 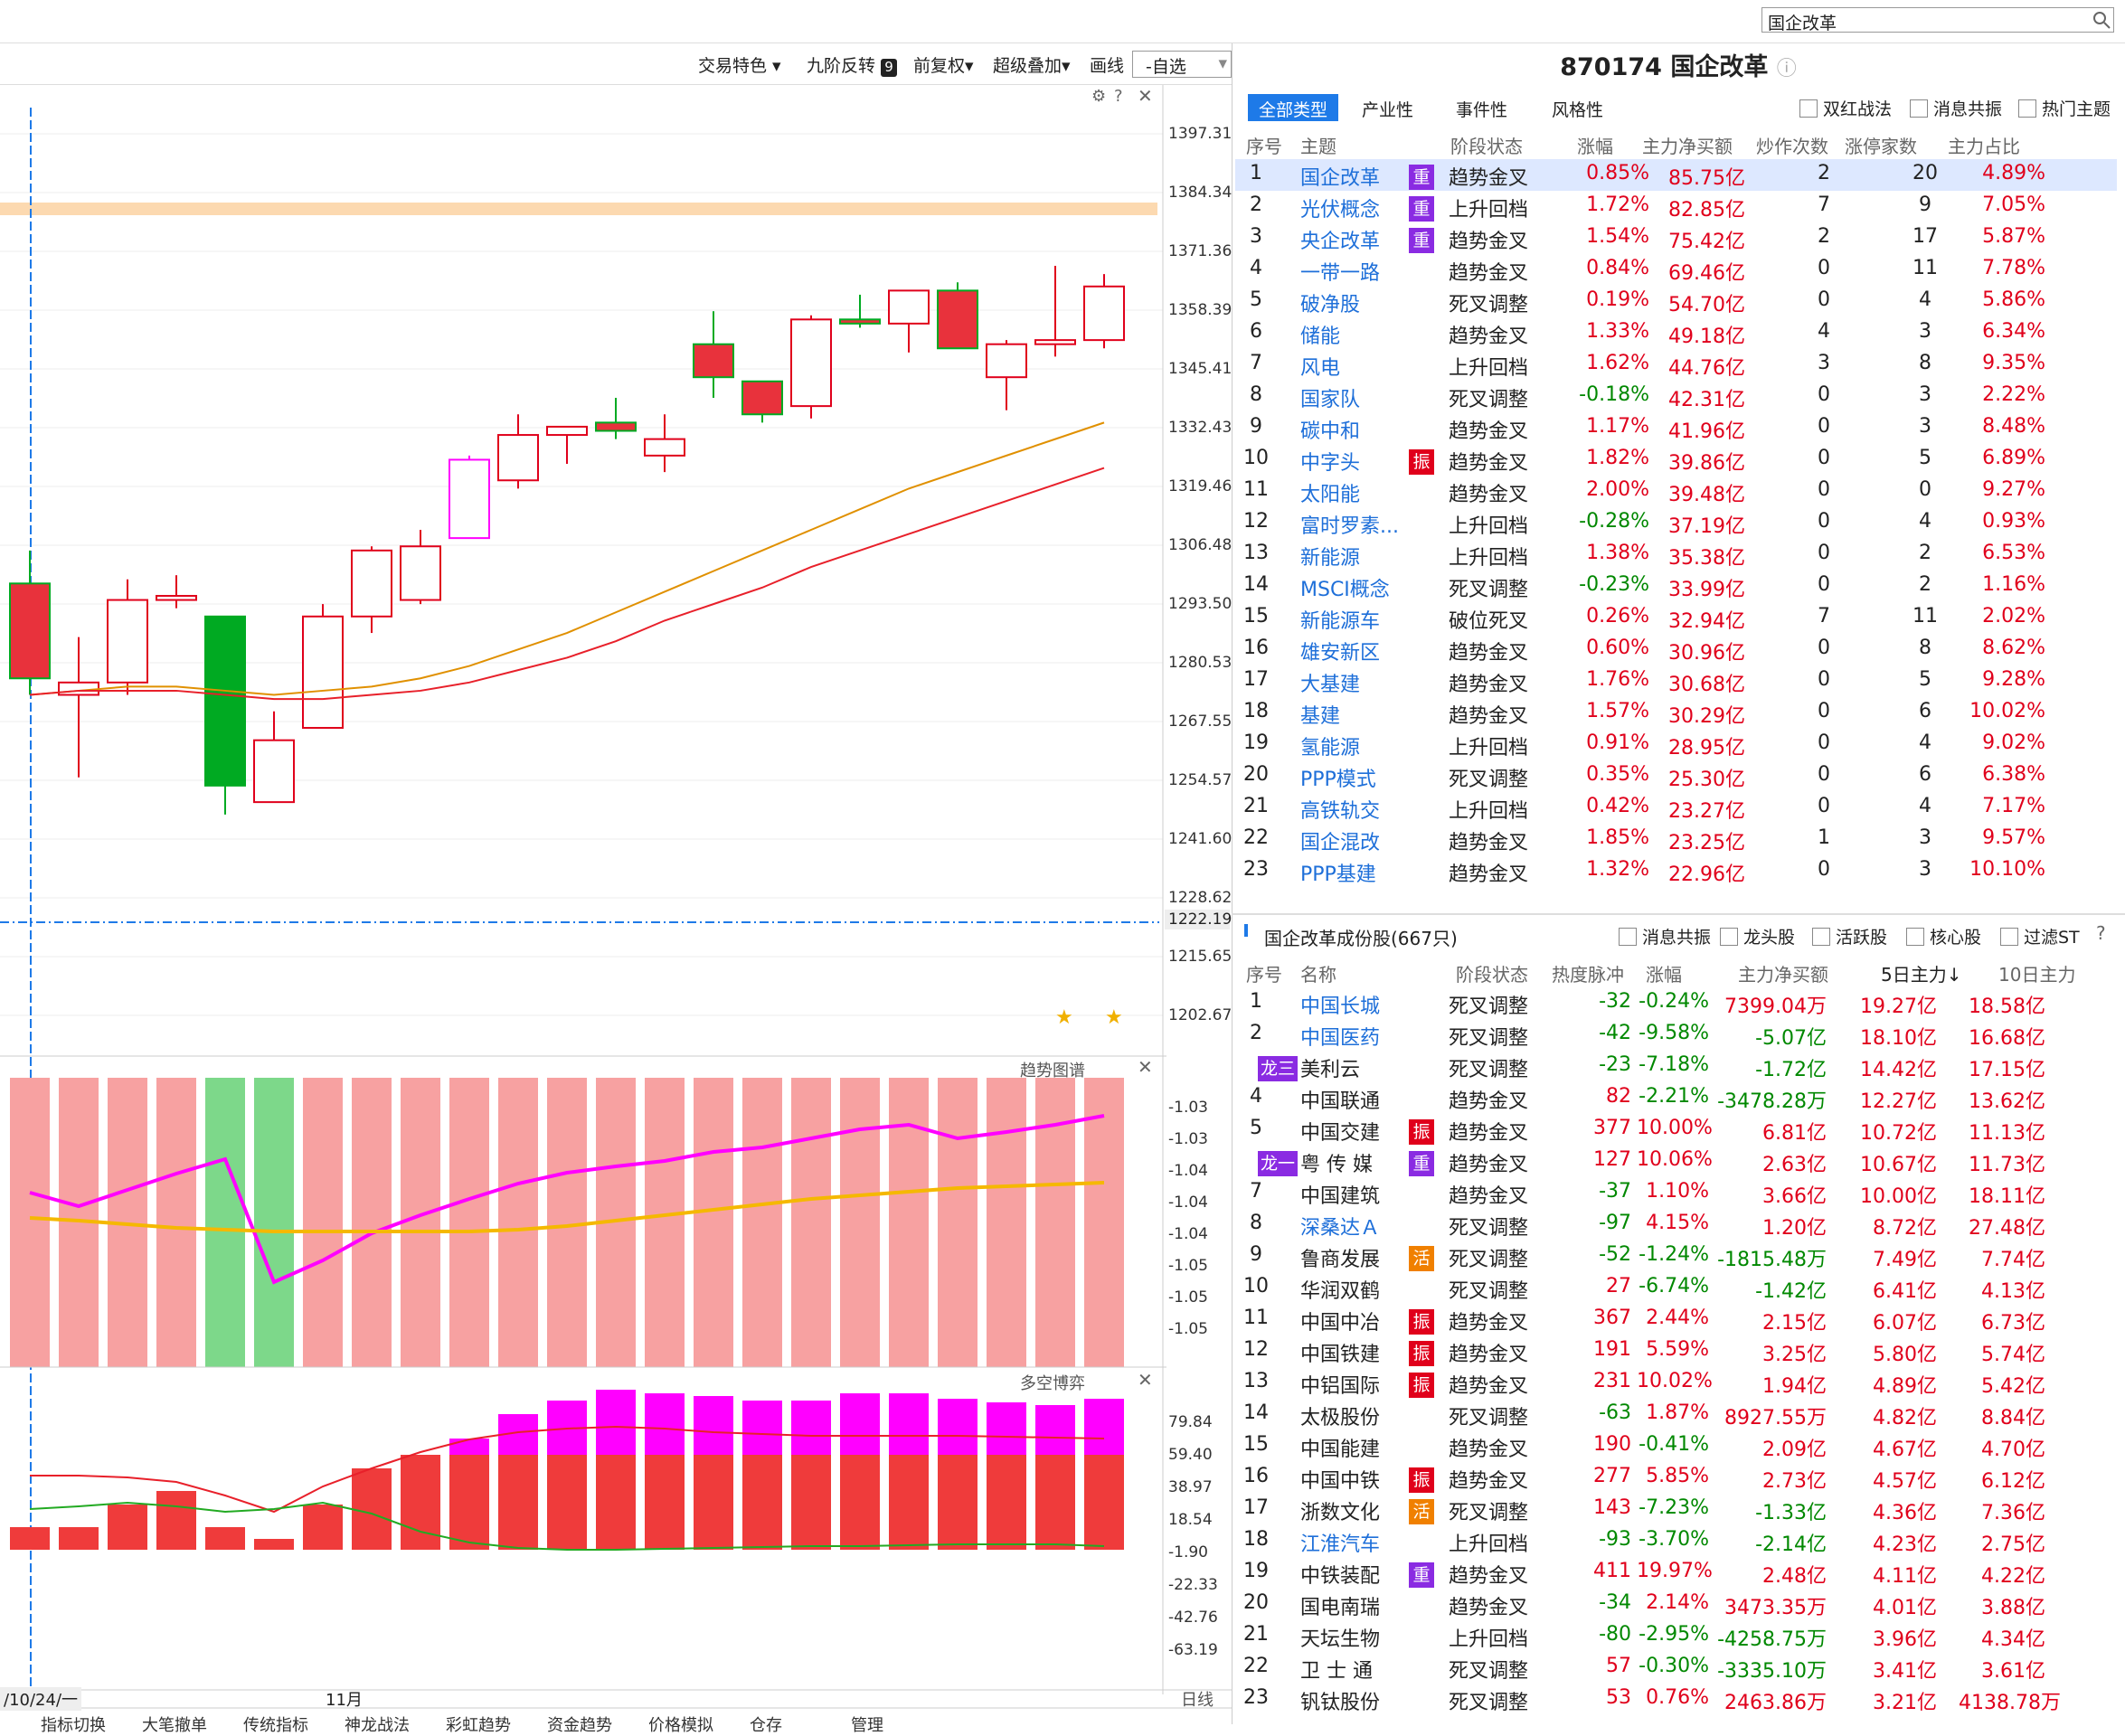 I want to click on bottom-tab: 大笔撤单, so click(x=175, y=1725).